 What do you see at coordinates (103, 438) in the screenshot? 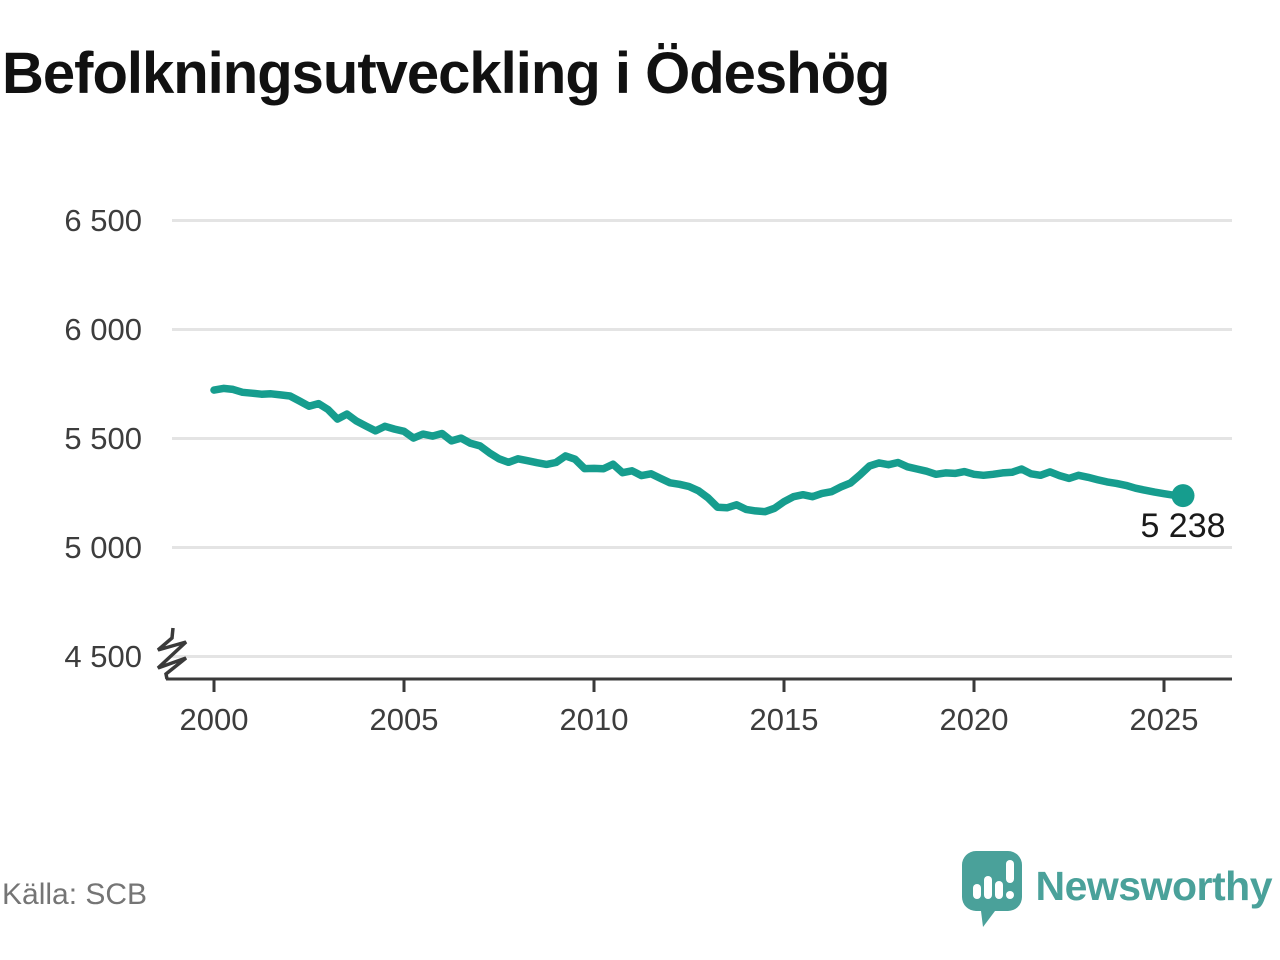
I see `y-tick-label: 5 500` at bounding box center [103, 438].